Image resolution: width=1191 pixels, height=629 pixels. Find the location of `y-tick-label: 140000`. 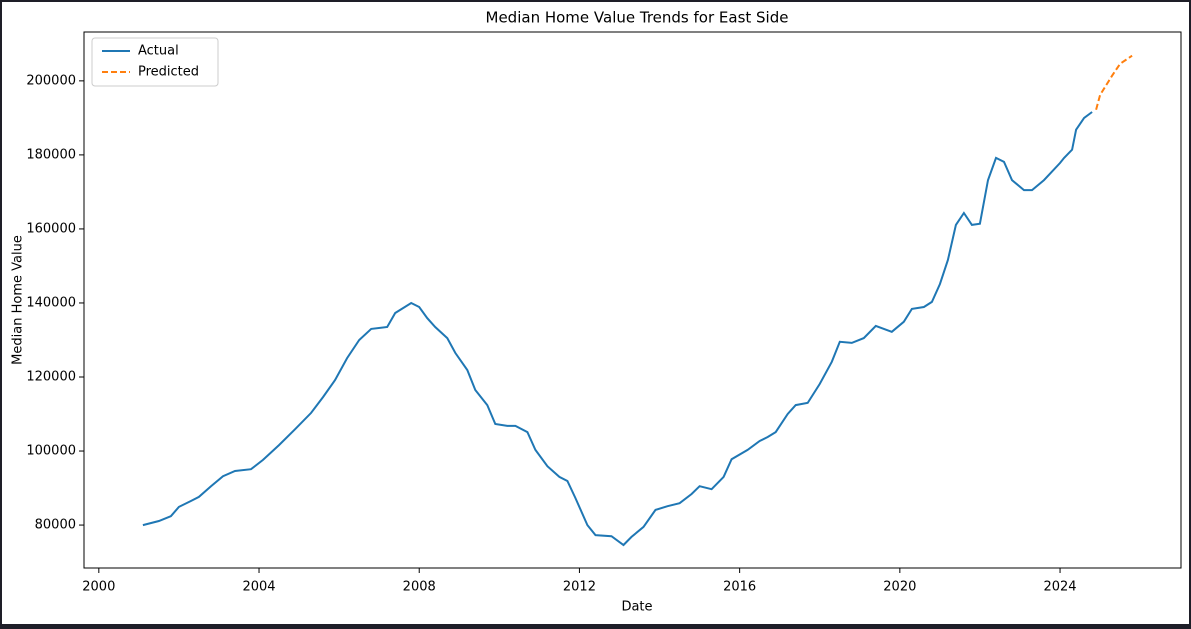

y-tick-label: 140000 is located at coordinates (51, 302).